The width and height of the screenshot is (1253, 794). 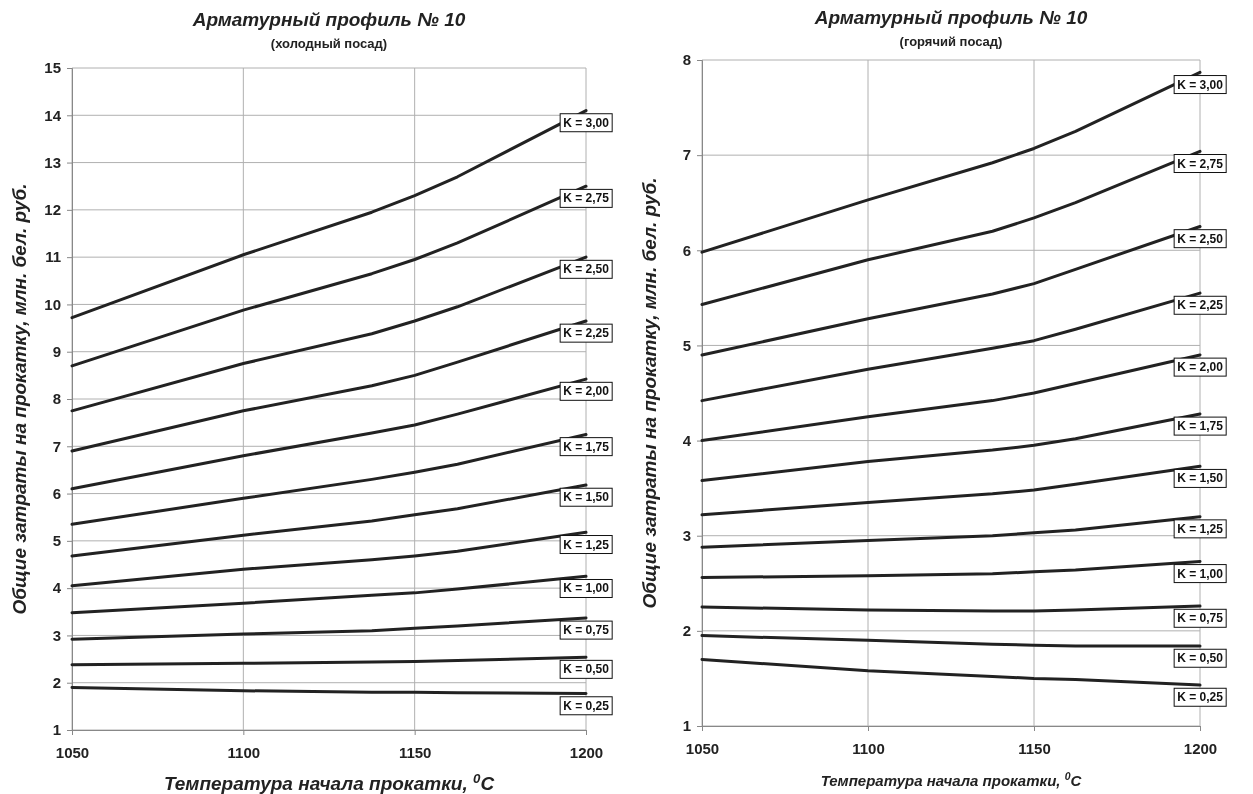 I want to click on y-tick-label: 13, so click(x=52, y=162).